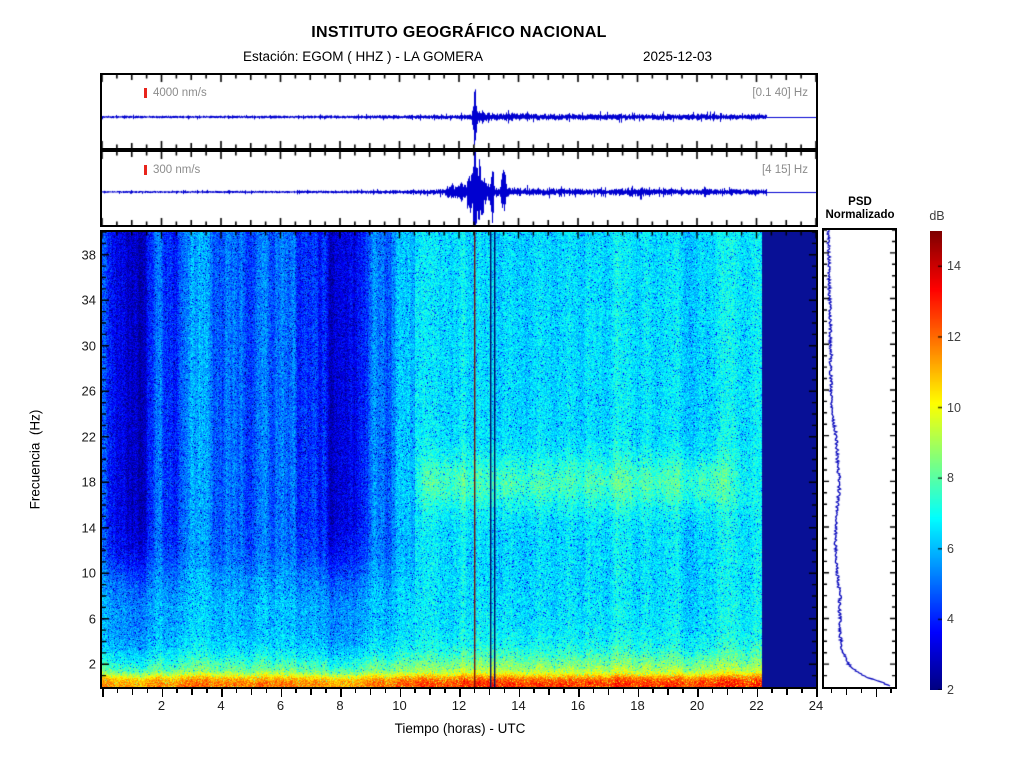 The height and width of the screenshot is (768, 1024). Describe the element at coordinates (88, 255) in the screenshot. I see `y-axis-tick-label: 38` at that location.